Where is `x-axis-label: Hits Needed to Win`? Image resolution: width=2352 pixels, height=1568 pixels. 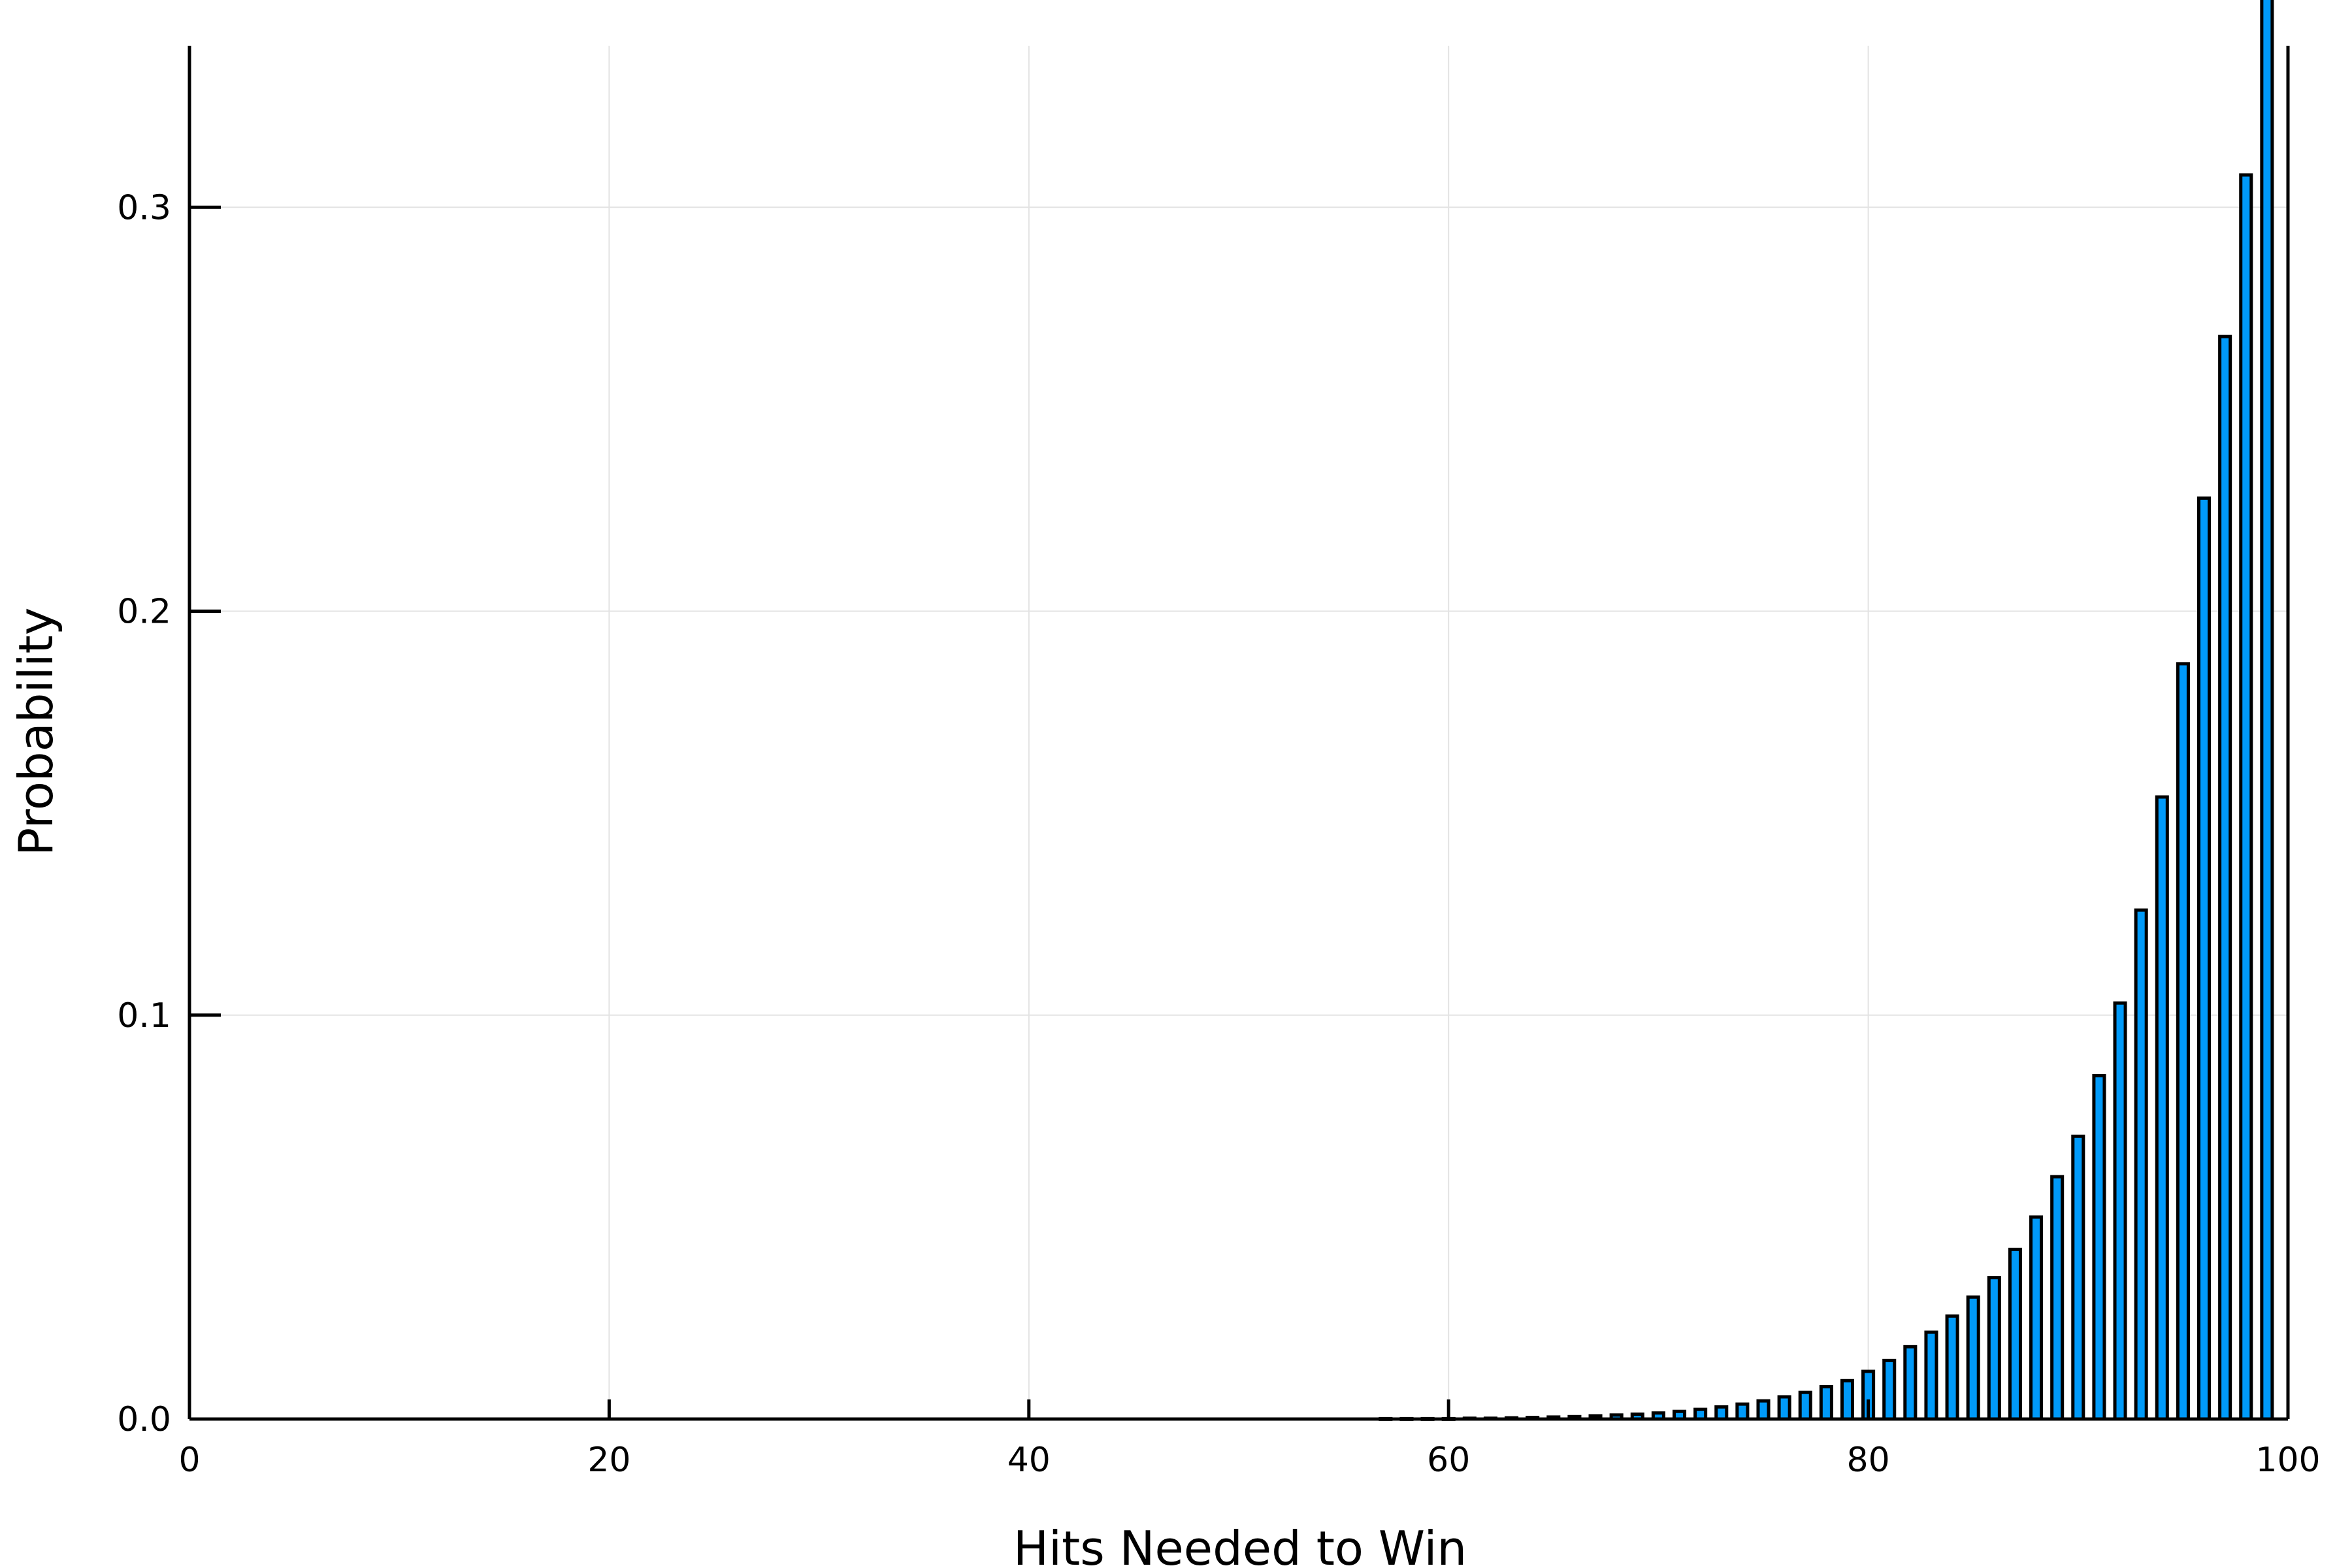 x-axis-label: Hits Needed to Win is located at coordinates (1240, 1544).